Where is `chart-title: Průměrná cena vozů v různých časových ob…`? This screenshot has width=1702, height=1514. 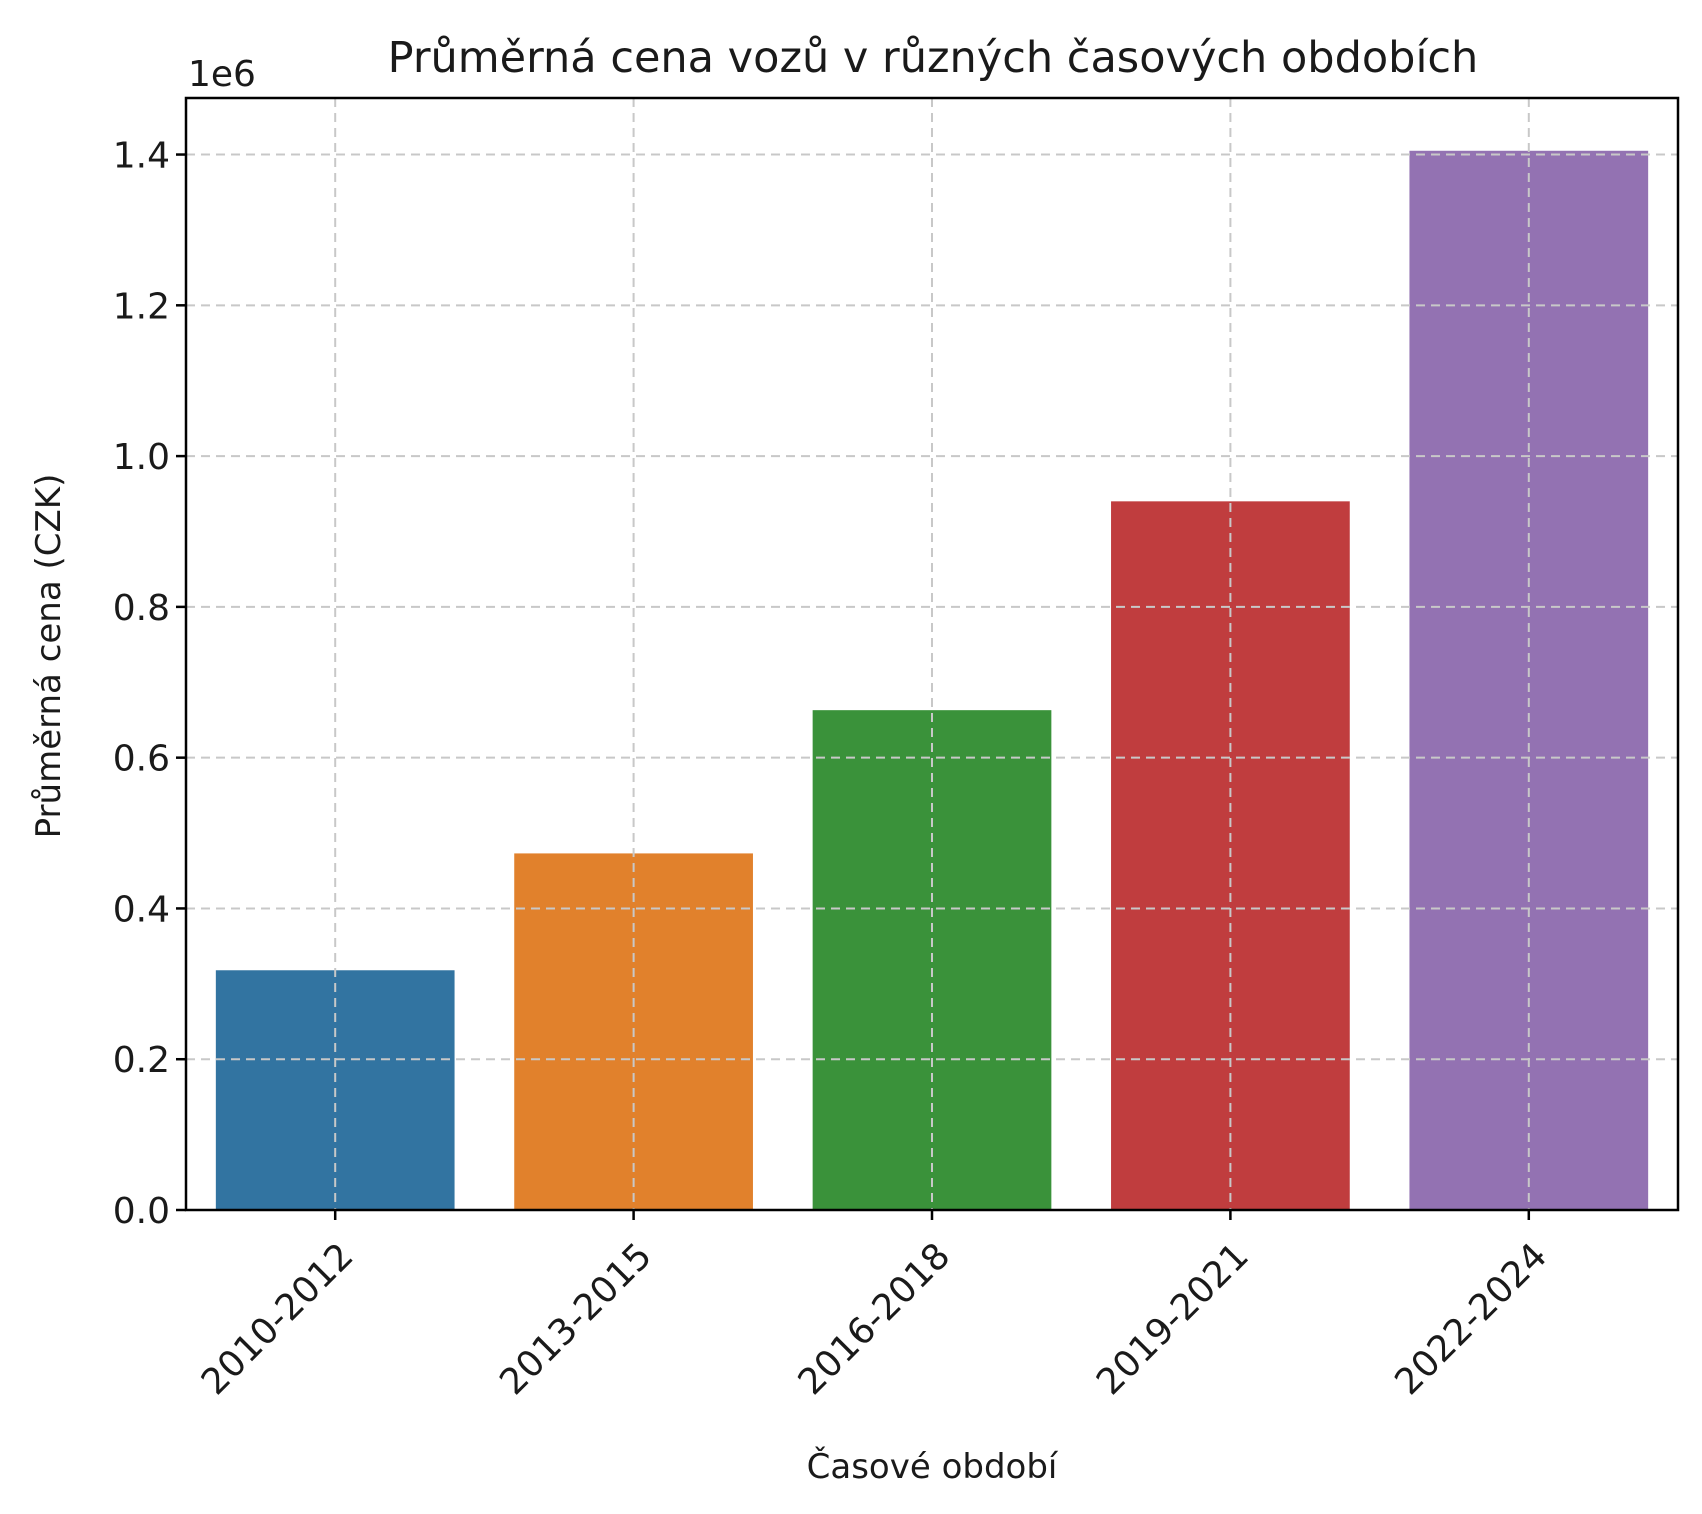
chart-title: Průměrná cena vozů v různých časových ob… is located at coordinates (933, 58).